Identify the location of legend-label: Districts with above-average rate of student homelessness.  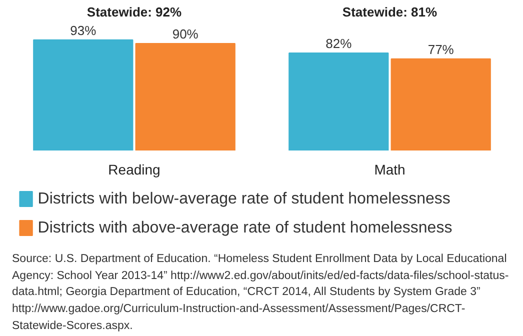
(245, 228).